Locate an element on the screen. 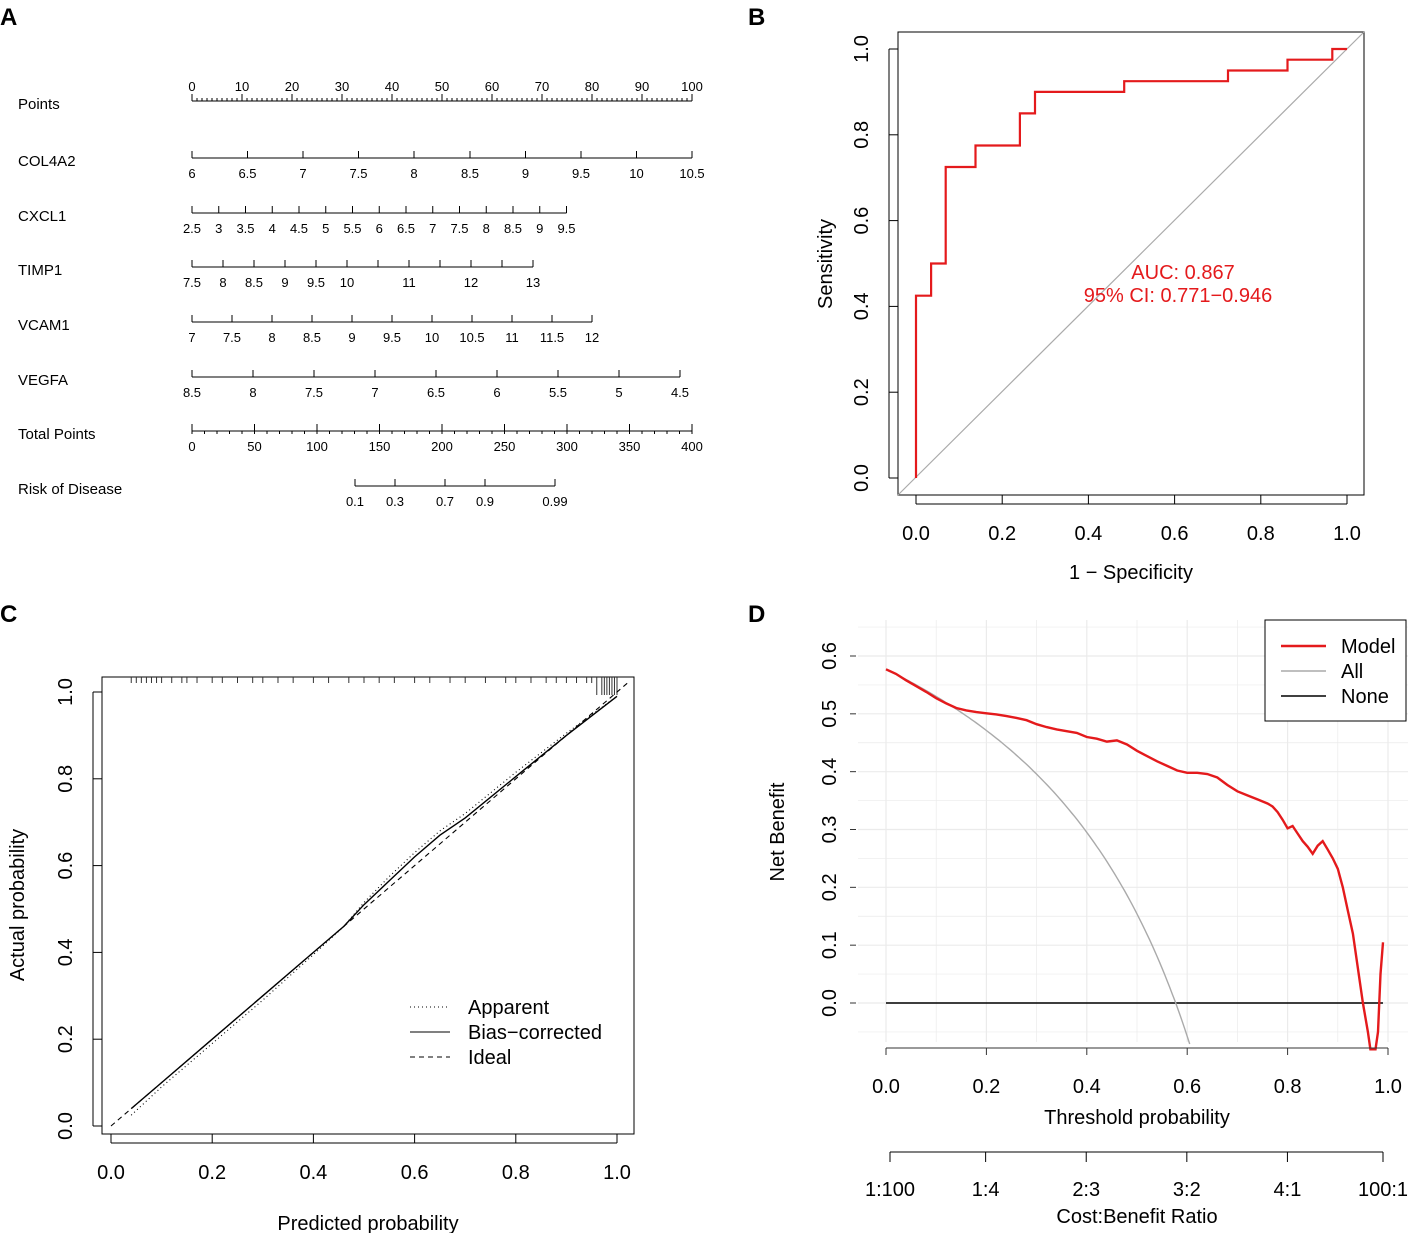  panel-label-d: D is located at coordinates (756, 614).